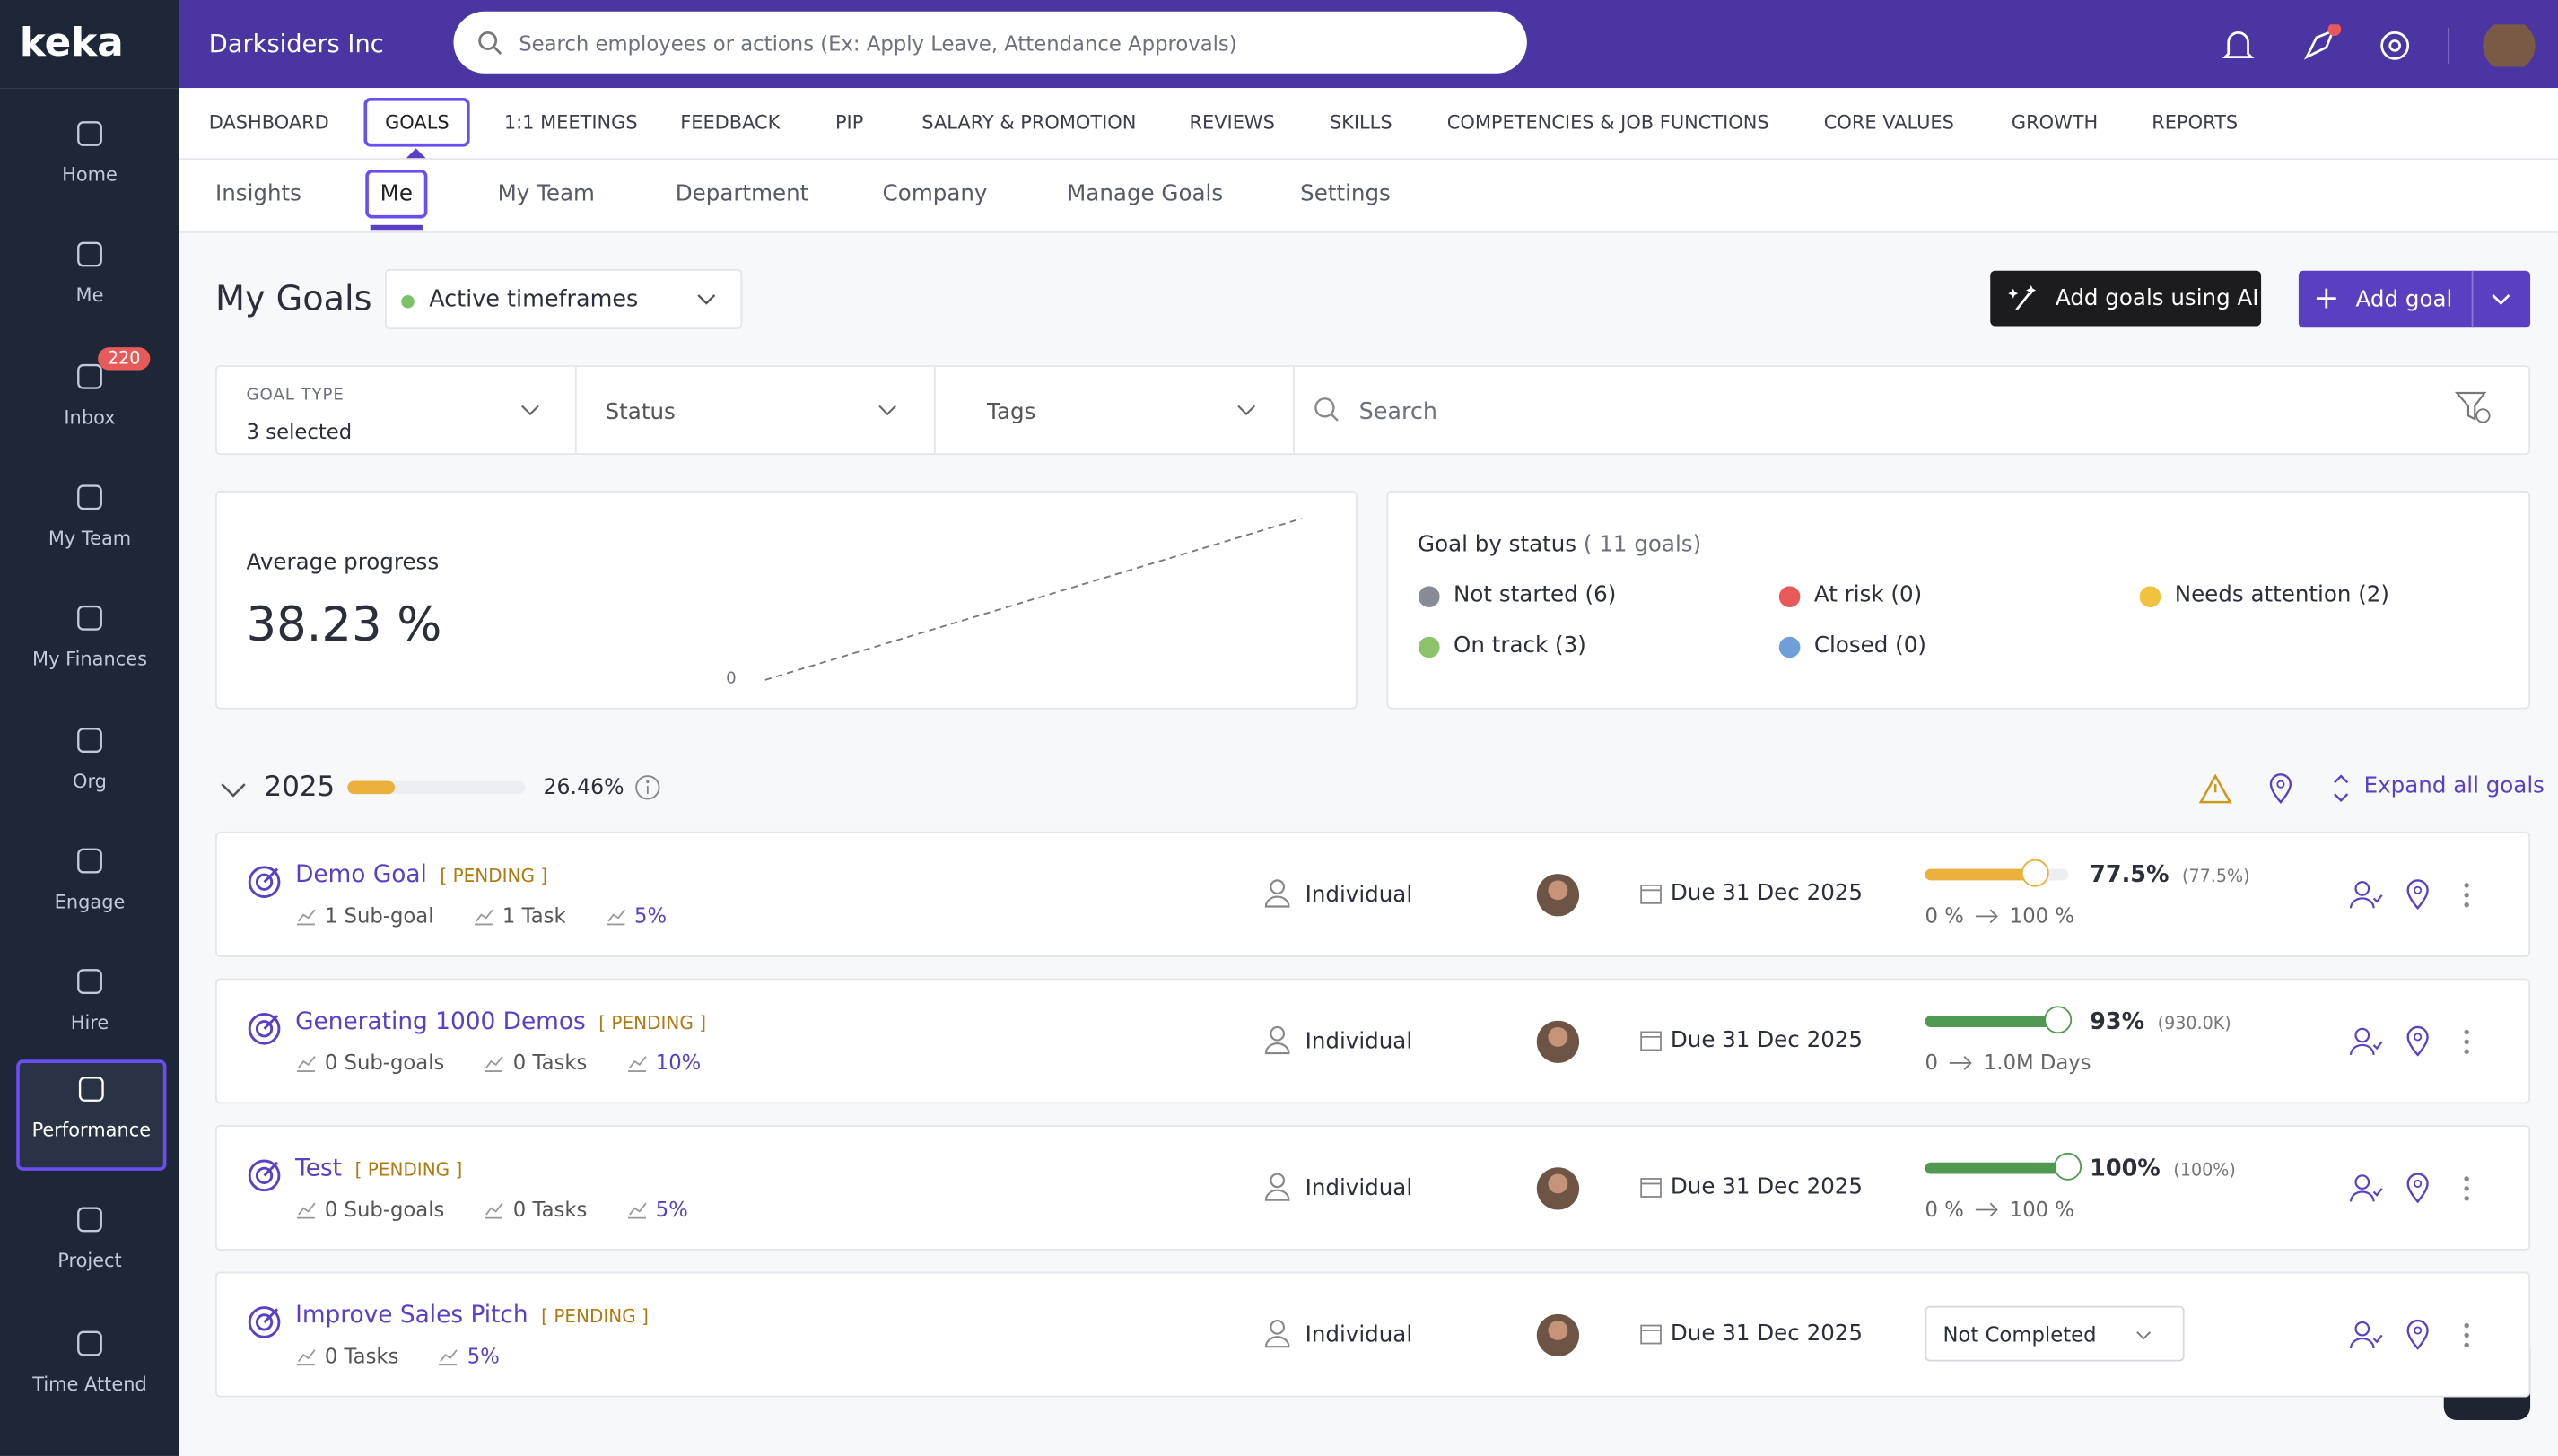 The height and width of the screenshot is (1456, 2558). I want to click on sidebar-item: Time Attend, so click(89, 1376).